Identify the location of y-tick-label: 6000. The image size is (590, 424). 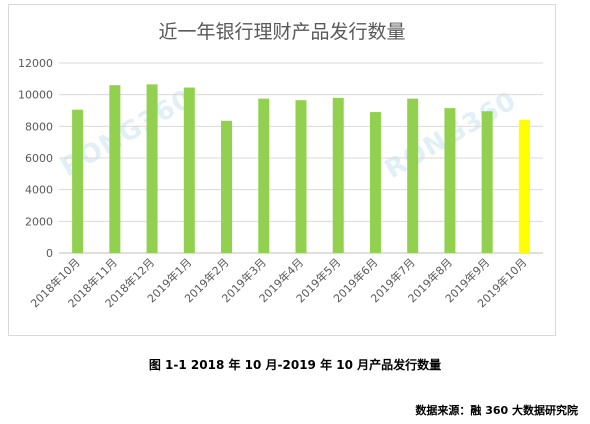
(39, 158).